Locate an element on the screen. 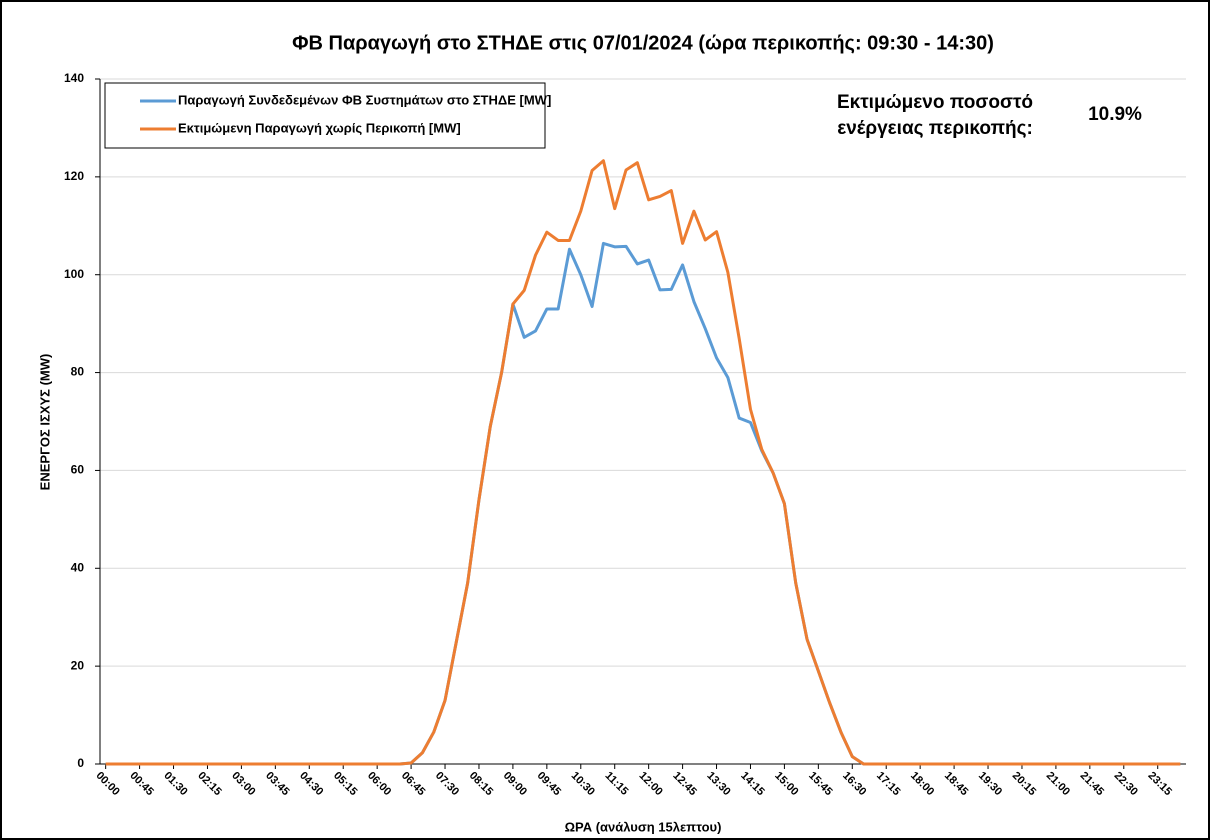 The image size is (1210, 840). y-tick-label: 40 is located at coordinates (78, 567).